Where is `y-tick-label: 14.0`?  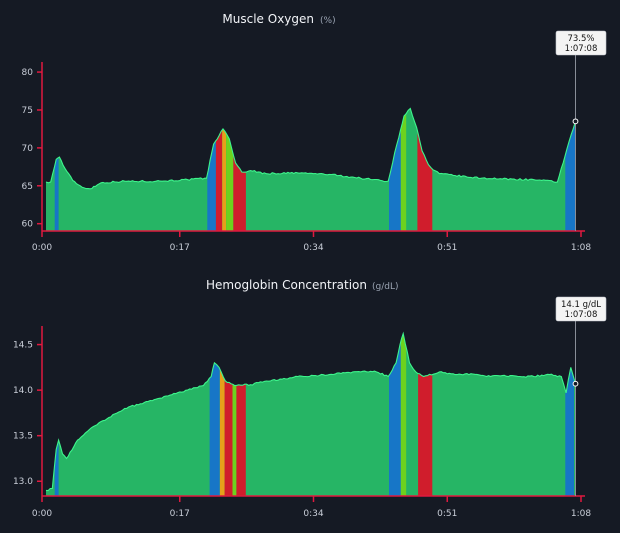
y-tick-label: 14.0 is located at coordinates (23, 391).